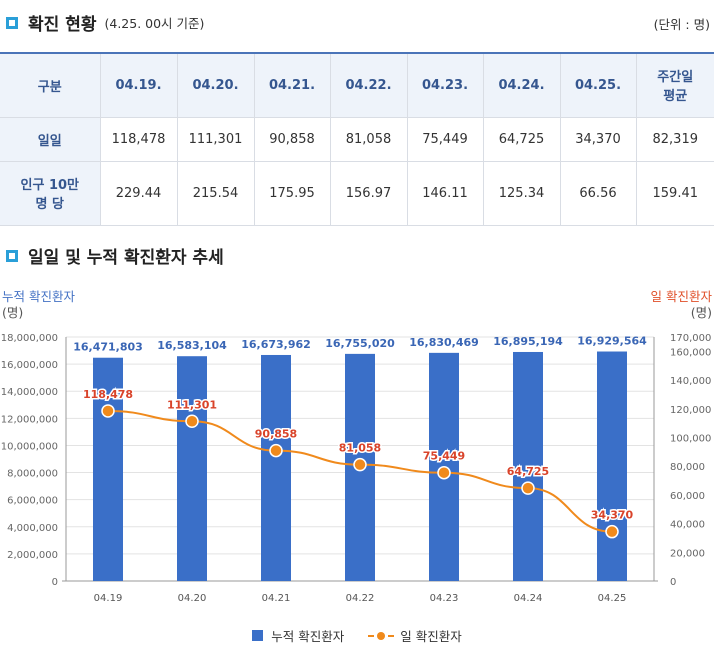  Describe the element at coordinates (192, 345) in the screenshot. I see `bar-data-label: 16,583,104` at that location.